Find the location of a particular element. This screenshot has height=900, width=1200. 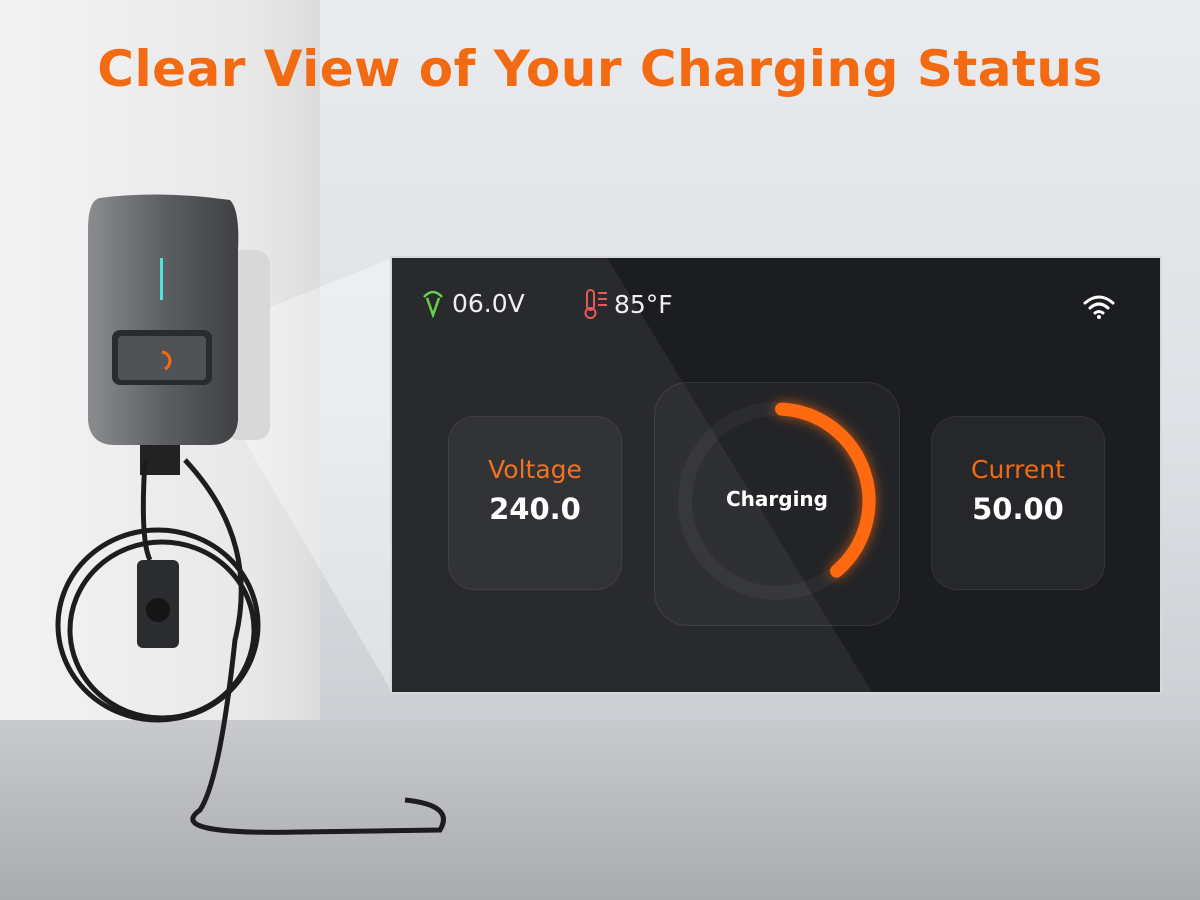

thermometer-icon is located at coordinates (595, 304).